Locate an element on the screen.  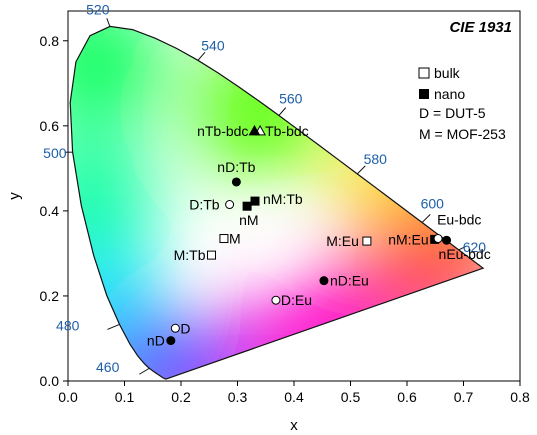
point-neu-bdc-label: nEu-bdc is located at coordinates (465, 254).